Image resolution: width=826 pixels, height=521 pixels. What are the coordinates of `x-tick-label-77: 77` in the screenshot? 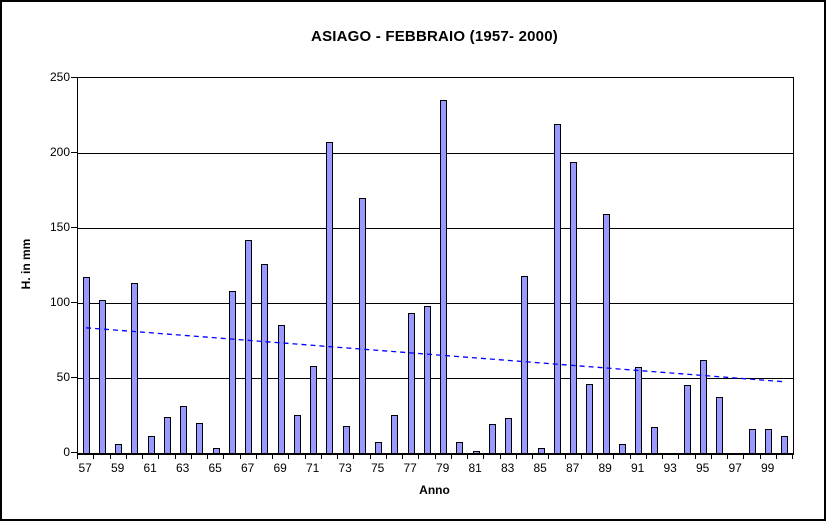 It's located at (410, 468).